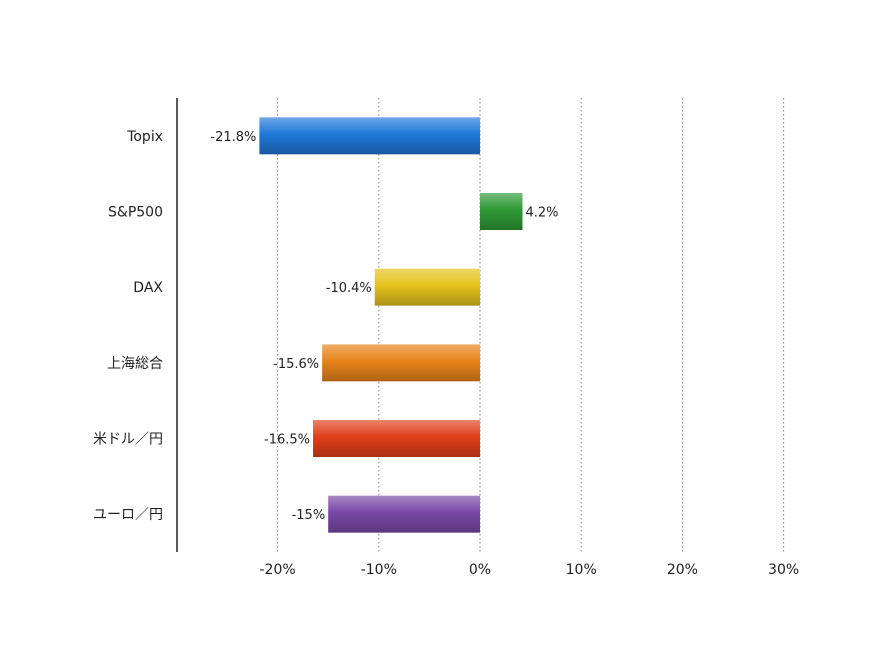 Image resolution: width=870 pixels, height=652 pixels. What do you see at coordinates (379, 570) in the screenshot?
I see `x-tick-label: -10%` at bounding box center [379, 570].